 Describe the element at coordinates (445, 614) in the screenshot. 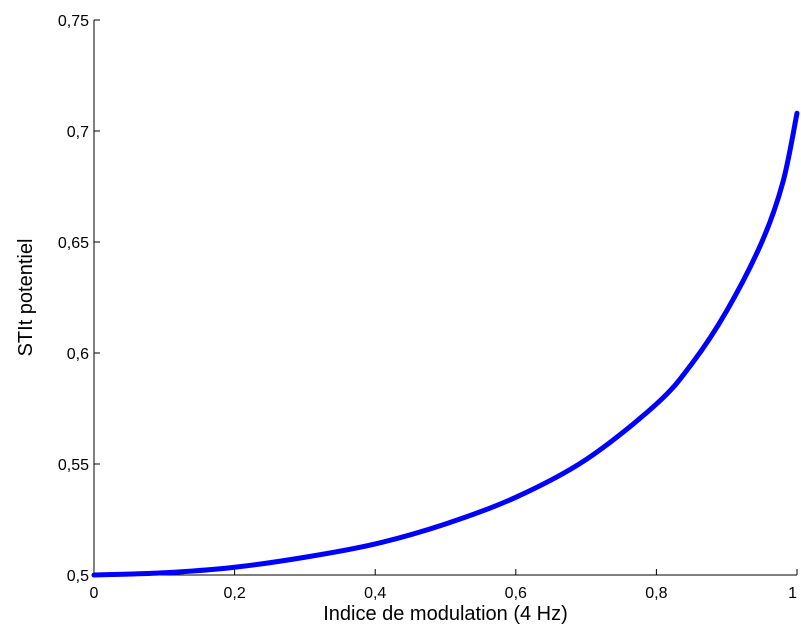

I see `x-axis-title: Indice de modulation (4 Hz)` at that location.